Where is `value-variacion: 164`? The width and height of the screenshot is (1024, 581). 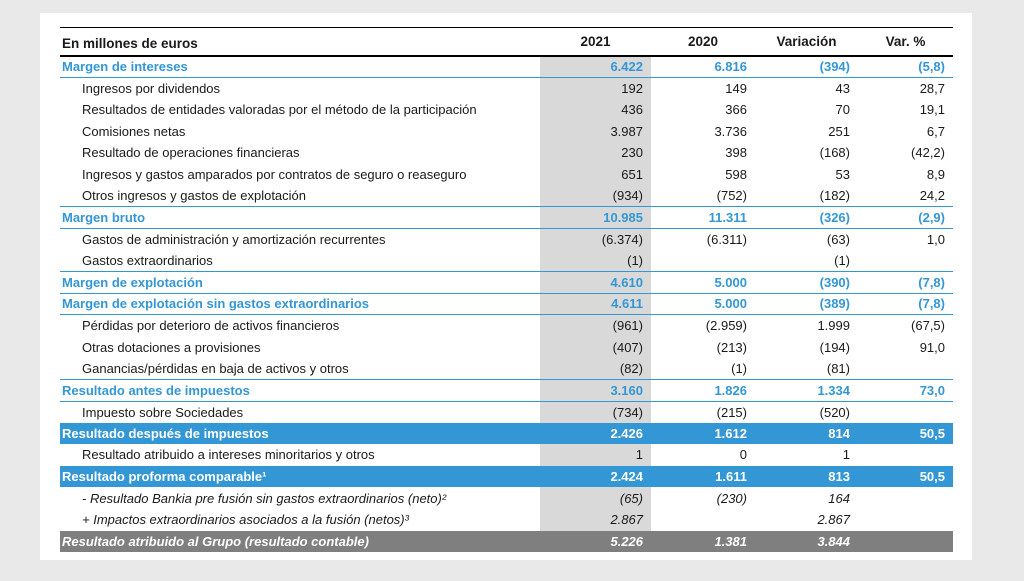 value-variacion: 164 is located at coordinates (839, 498).